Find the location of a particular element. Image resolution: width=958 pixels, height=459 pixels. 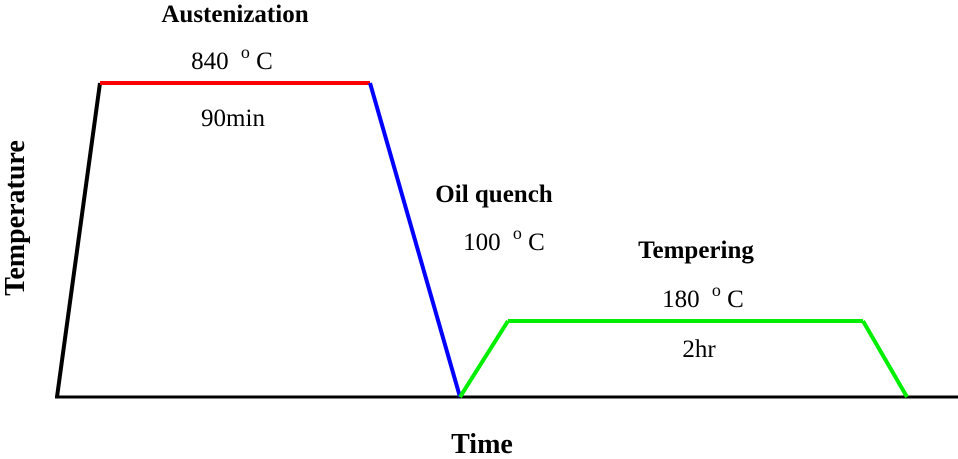

austenization-temp-value: 840 is located at coordinates (210, 61).